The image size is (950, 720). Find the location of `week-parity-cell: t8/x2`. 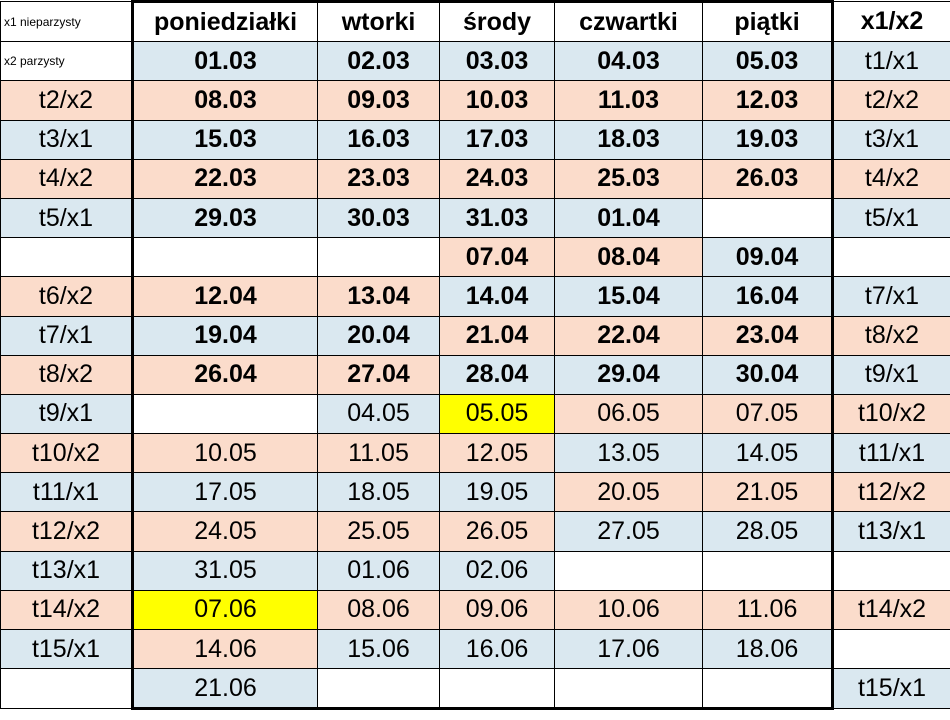

week-parity-cell: t8/x2 is located at coordinates (891, 335).